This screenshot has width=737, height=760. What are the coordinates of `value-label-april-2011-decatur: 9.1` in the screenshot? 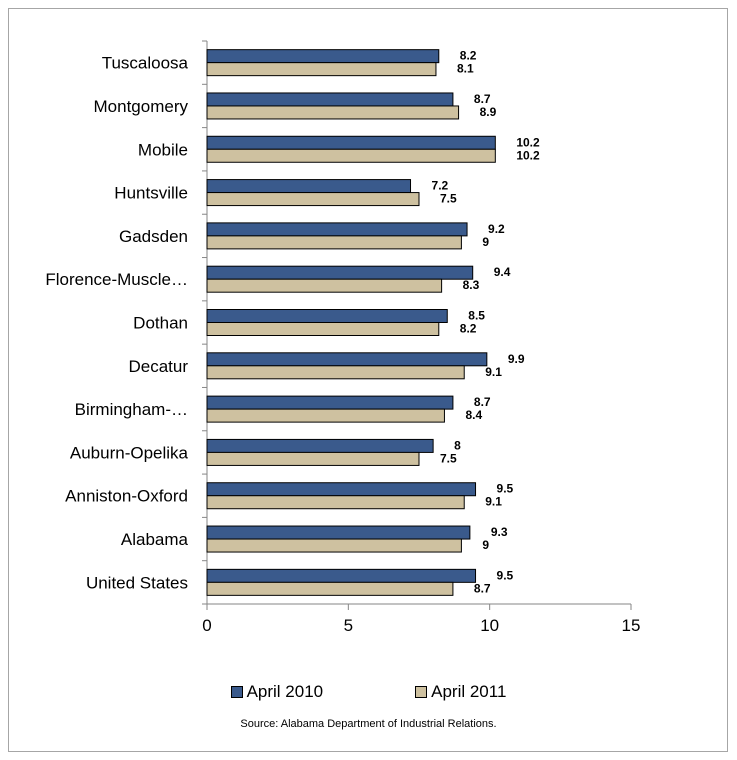 It's located at (493, 372).